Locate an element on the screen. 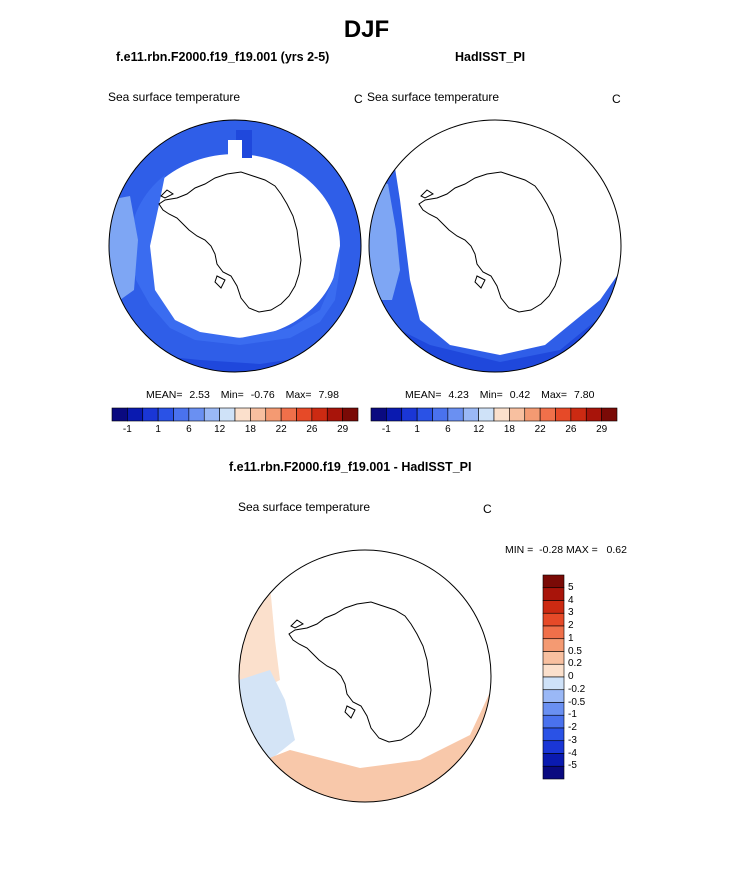  obs-max-value: 7.80 is located at coordinates (584, 395).